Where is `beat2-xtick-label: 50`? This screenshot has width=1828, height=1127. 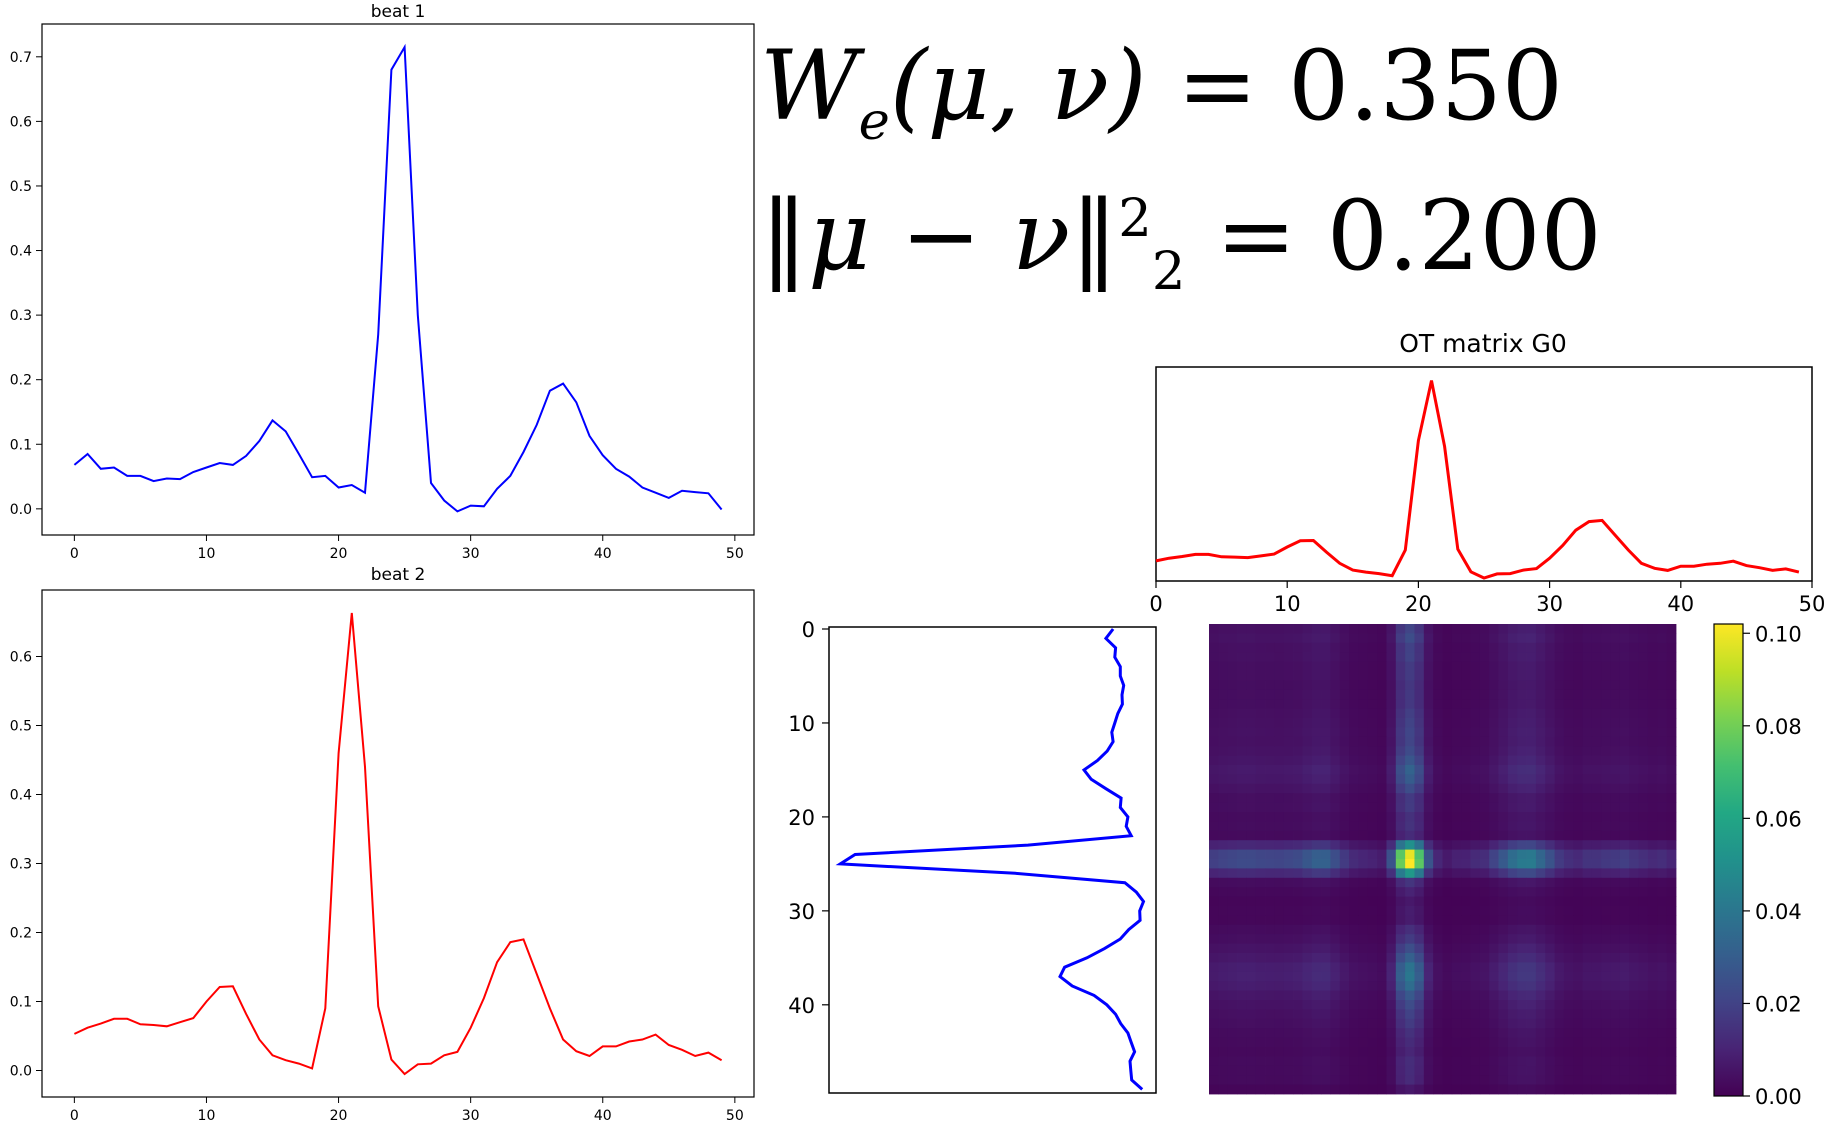
beat2-xtick-label: 50 is located at coordinates (735, 1116).